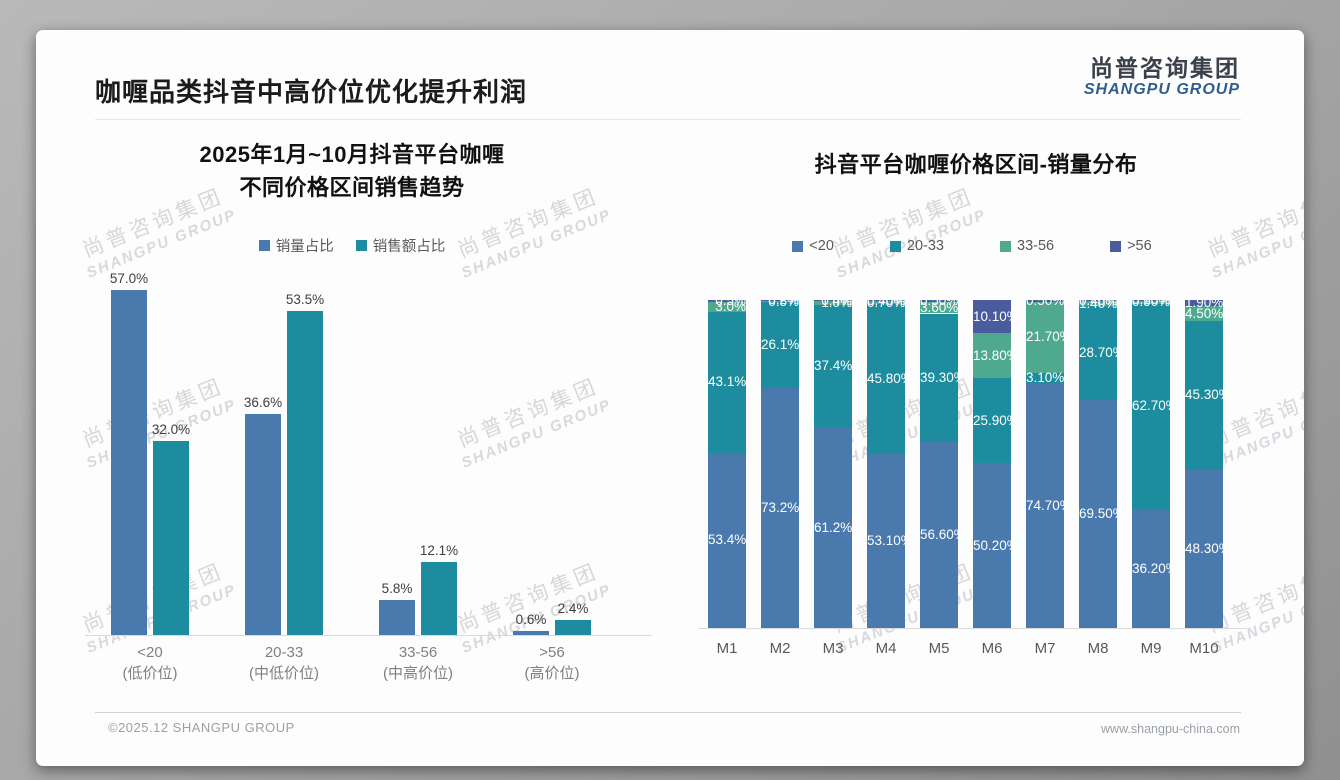 The width and height of the screenshot is (1340, 780). I want to click on bar-销售额占比->56, so click(573, 627).